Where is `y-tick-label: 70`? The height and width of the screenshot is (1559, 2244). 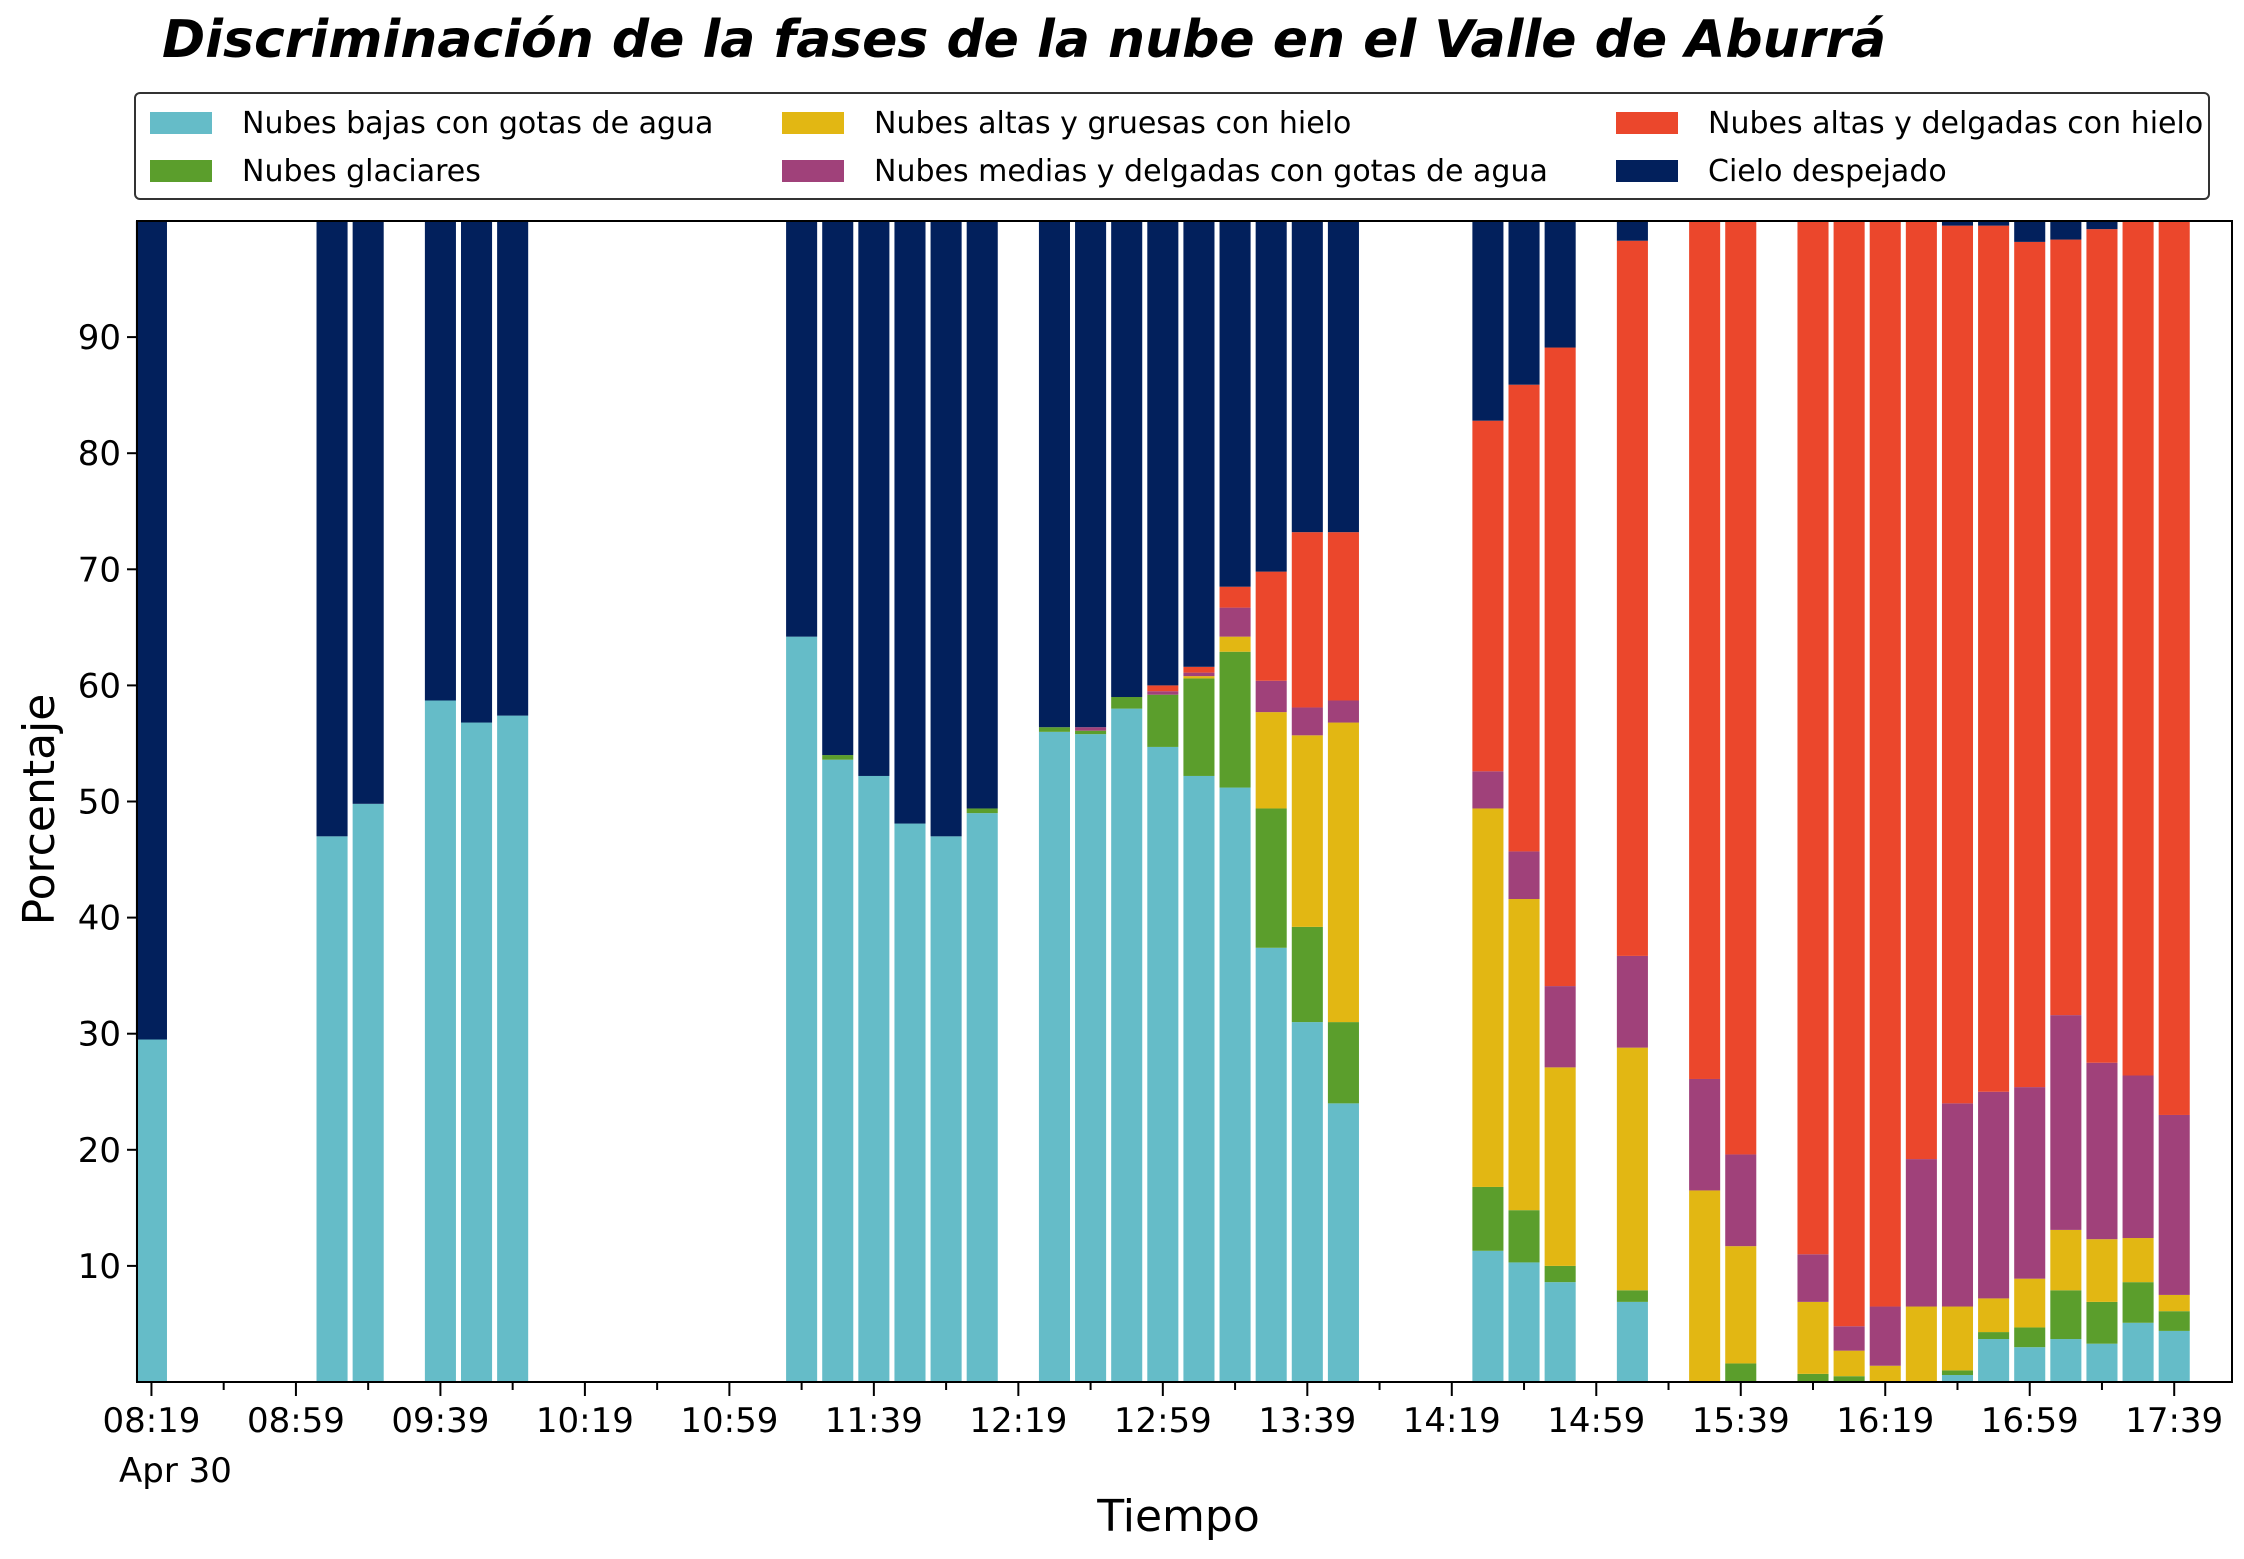
y-tick-label: 70 is located at coordinates (99, 570).